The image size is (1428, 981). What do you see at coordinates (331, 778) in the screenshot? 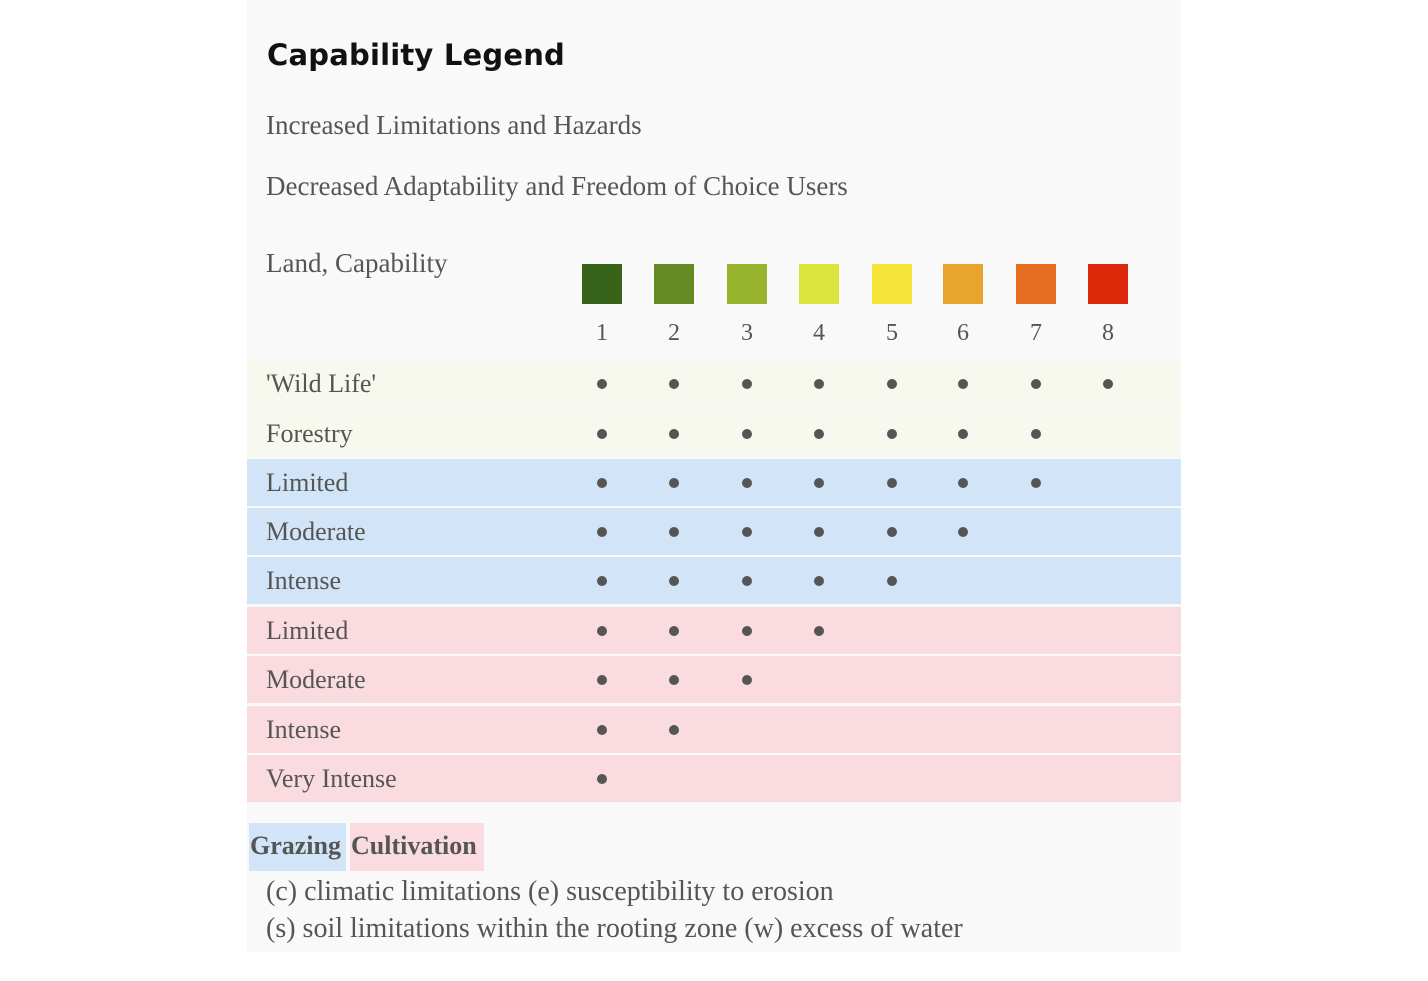
I see `row-label: Very Intense` at bounding box center [331, 778].